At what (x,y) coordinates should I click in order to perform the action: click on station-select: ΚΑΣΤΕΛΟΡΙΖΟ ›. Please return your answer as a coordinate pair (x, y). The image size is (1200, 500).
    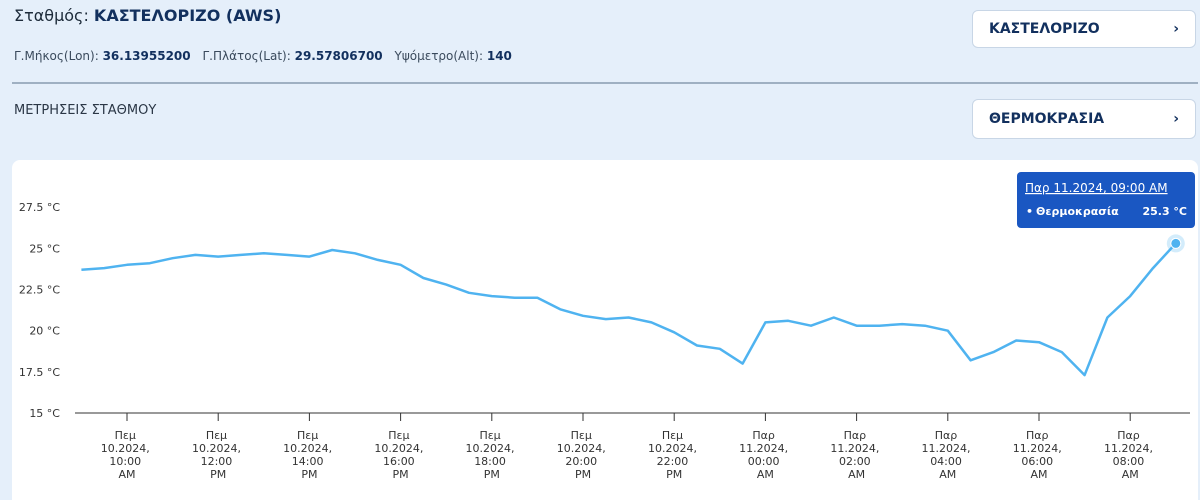
    Looking at the image, I should click on (1084, 29).